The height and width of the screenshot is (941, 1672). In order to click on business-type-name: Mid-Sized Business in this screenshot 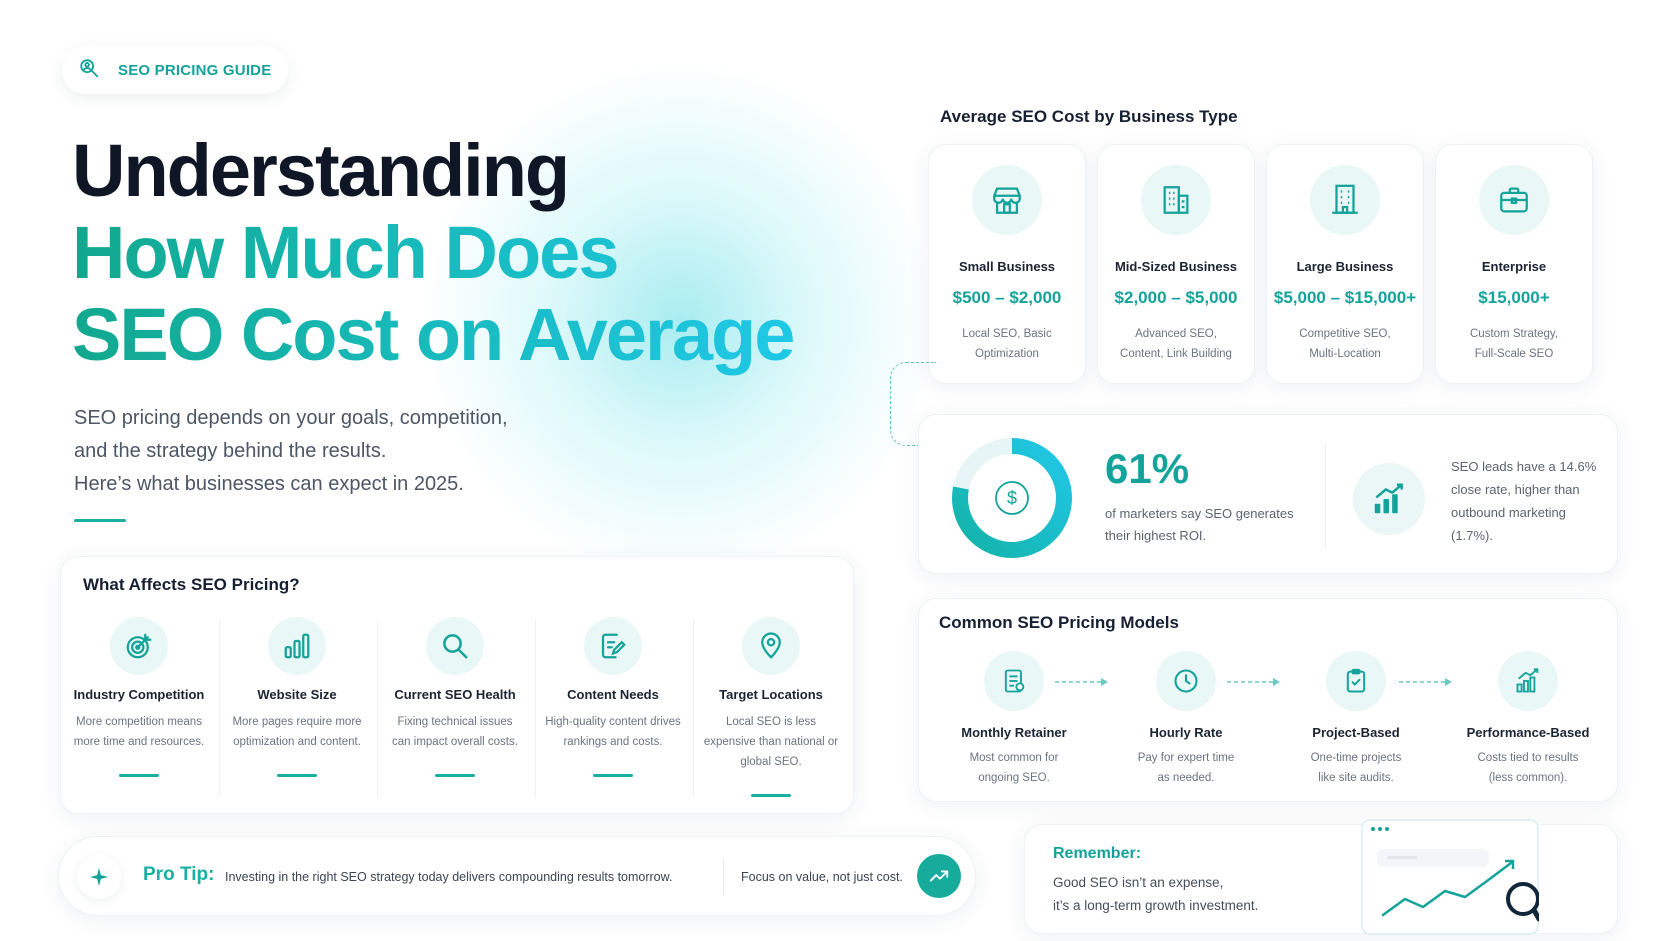, I will do `click(1176, 266)`.